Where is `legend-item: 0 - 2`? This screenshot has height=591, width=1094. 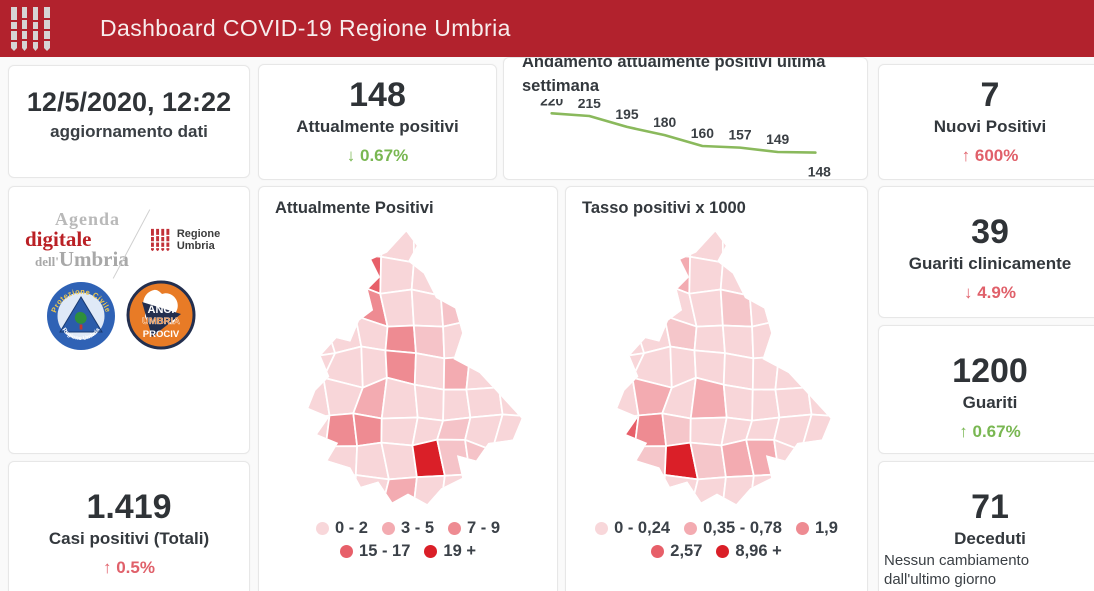 legend-item: 0 - 2 is located at coordinates (341, 528).